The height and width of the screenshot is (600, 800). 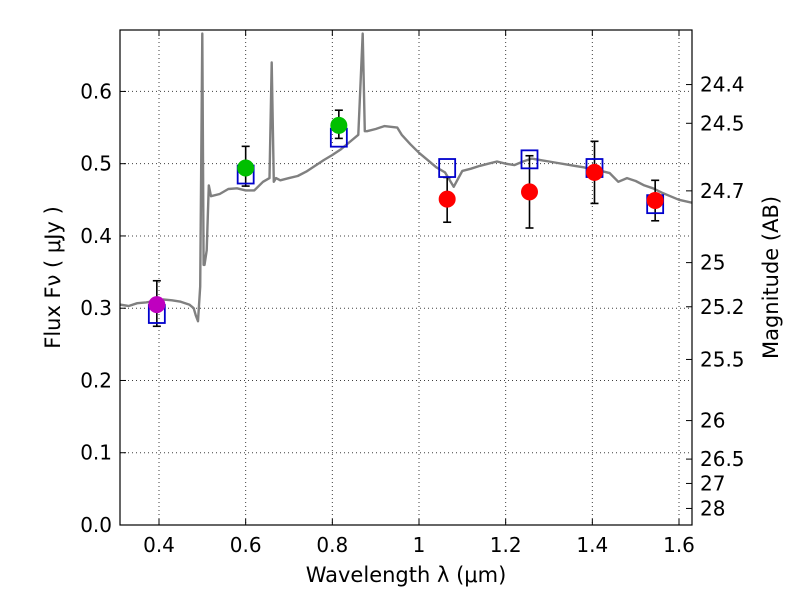 What do you see at coordinates (712, 508) in the screenshot?
I see `y2-tick-label: 28` at bounding box center [712, 508].